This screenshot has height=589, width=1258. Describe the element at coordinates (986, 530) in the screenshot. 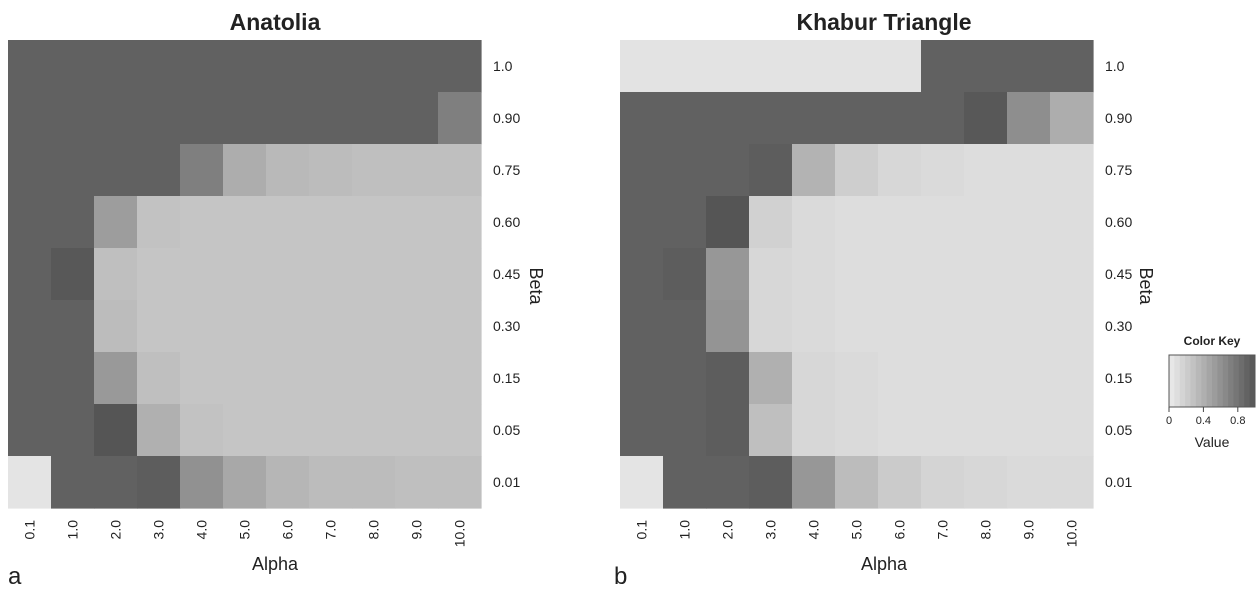

I see `x-tick-label: 8.0` at that location.